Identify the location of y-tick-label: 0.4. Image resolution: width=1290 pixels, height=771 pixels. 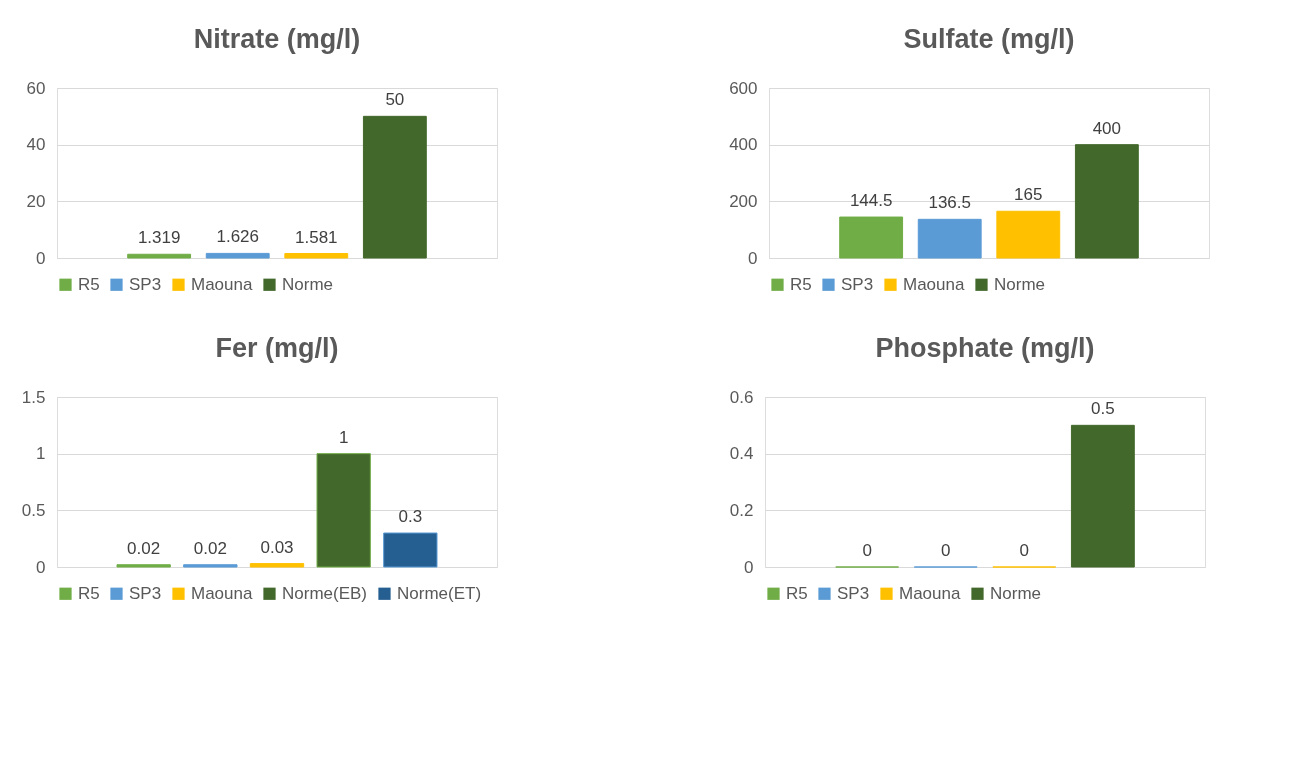
(741, 454).